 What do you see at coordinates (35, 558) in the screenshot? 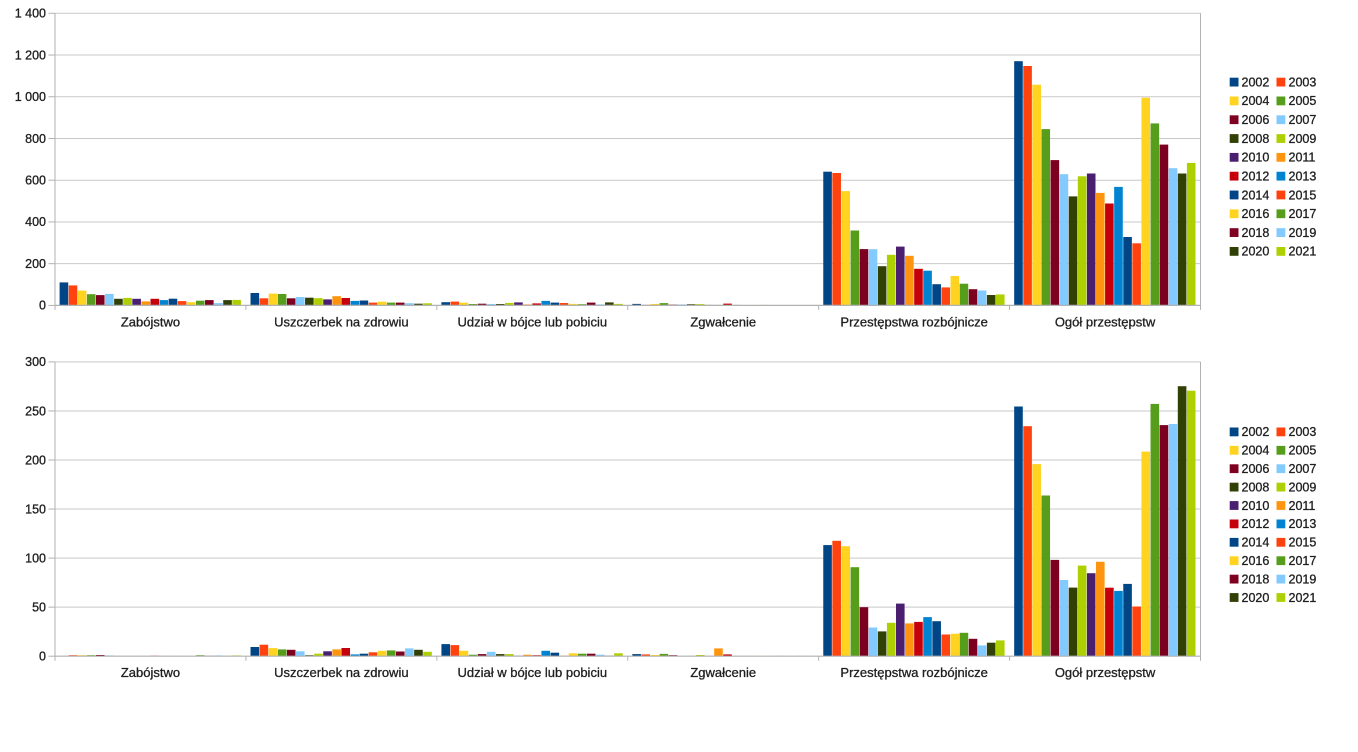
I see `svg-text: 100` at bounding box center [35, 558].